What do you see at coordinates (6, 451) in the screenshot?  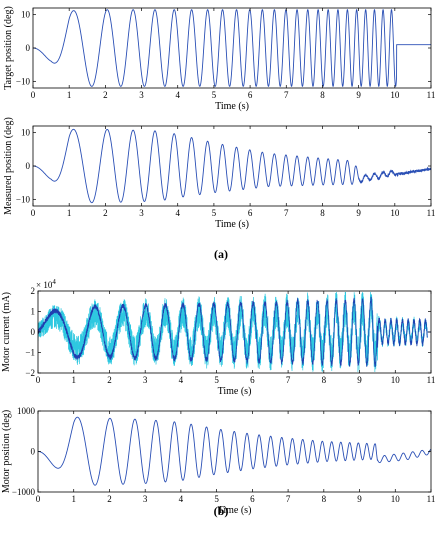 I see `y-axis-label: Motor position (deg)` at bounding box center [6, 451].